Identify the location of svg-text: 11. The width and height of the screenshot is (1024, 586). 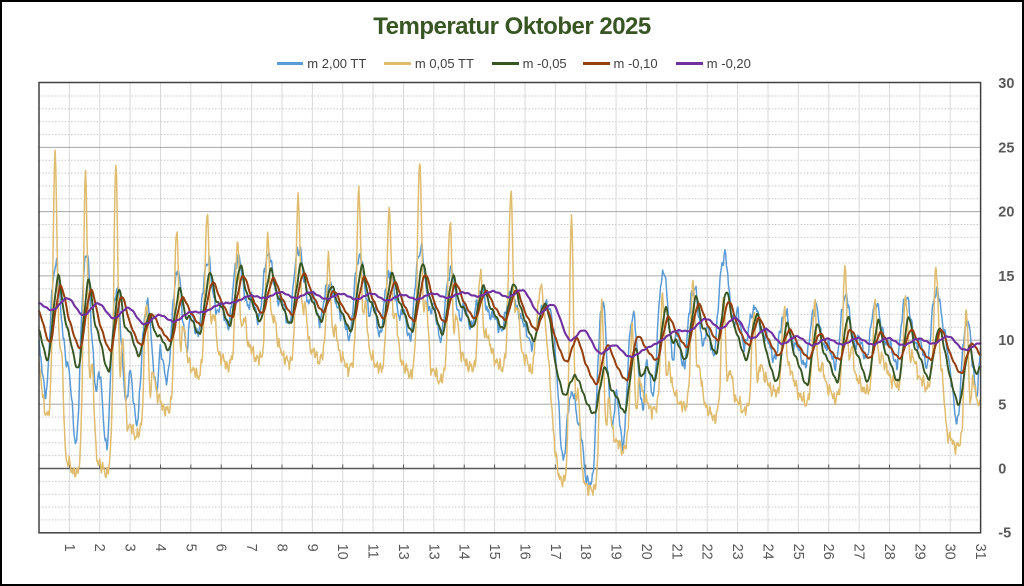
(373, 551).